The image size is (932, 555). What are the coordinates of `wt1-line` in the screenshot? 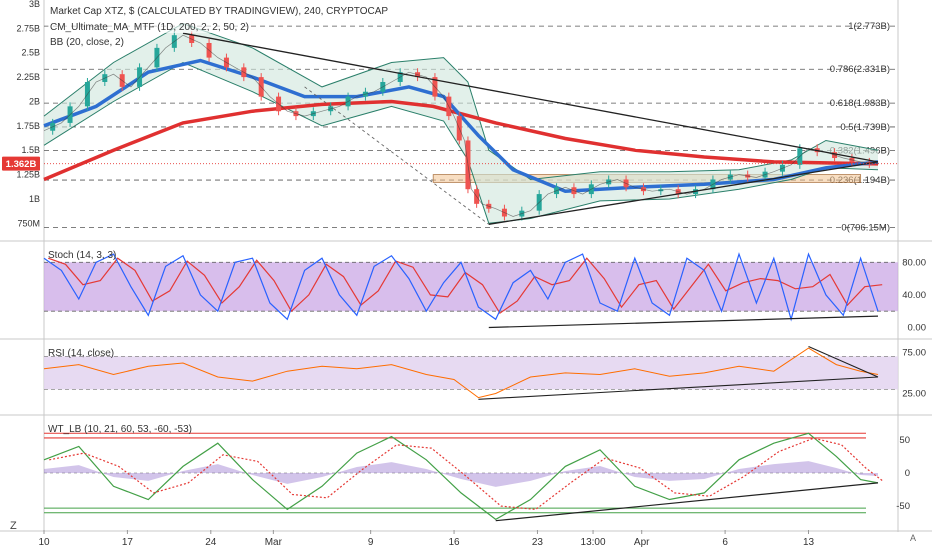 It's located at (461, 476).